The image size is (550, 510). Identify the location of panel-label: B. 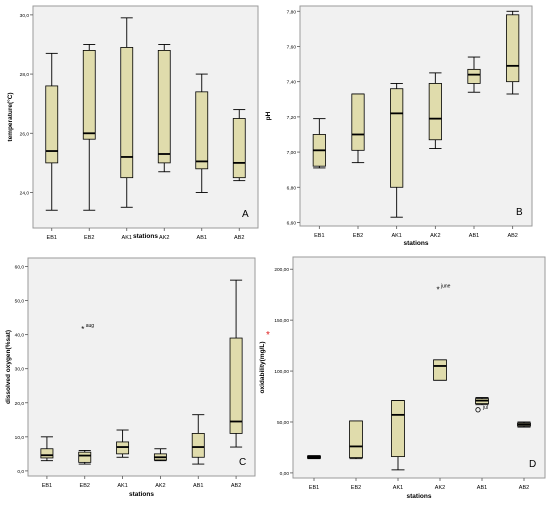
(519, 212).